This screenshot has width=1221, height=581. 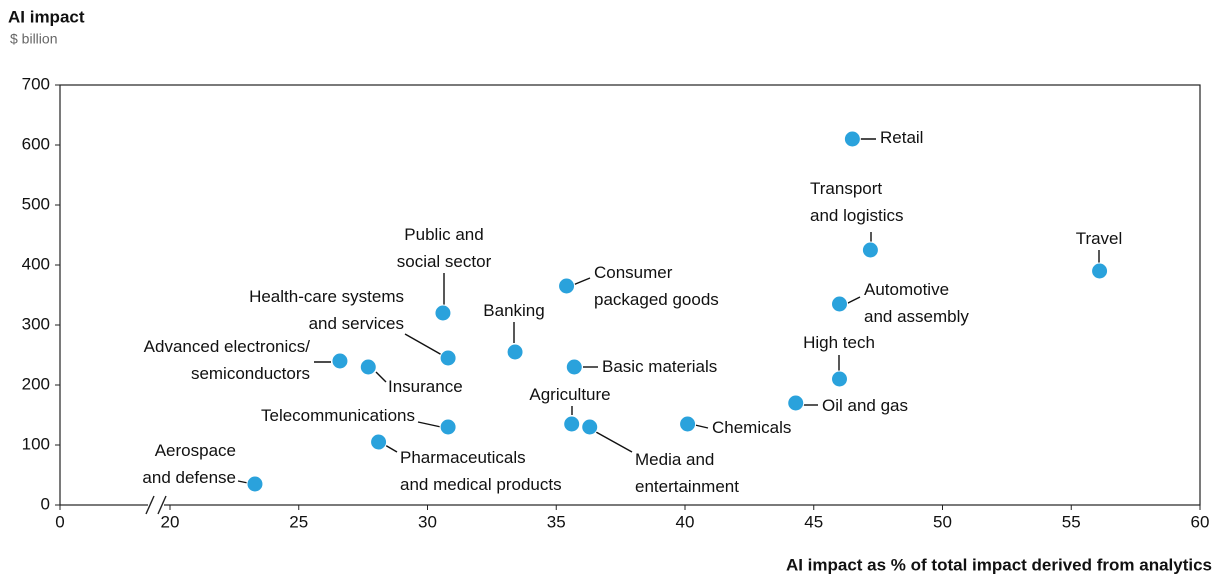 I want to click on point-label: Travel, so click(x=1099, y=238).